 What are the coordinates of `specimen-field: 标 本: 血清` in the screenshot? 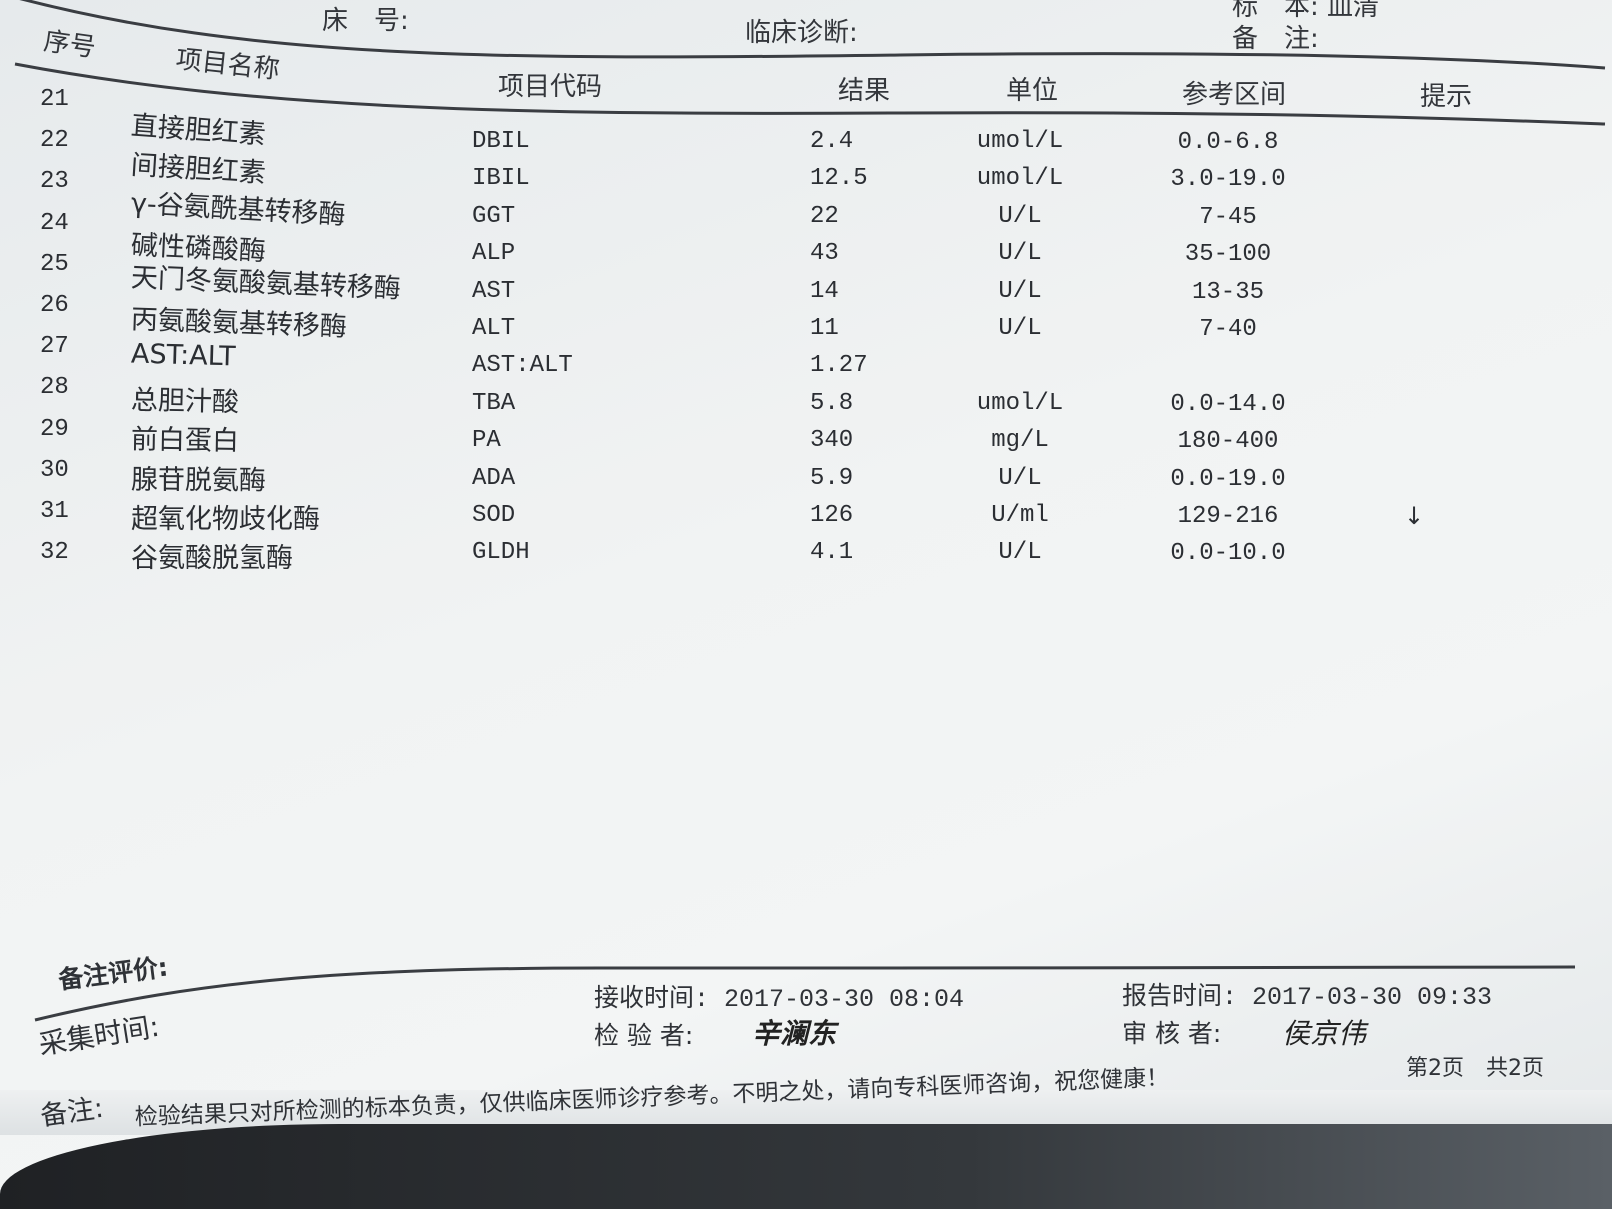 It's located at (1305, 11).